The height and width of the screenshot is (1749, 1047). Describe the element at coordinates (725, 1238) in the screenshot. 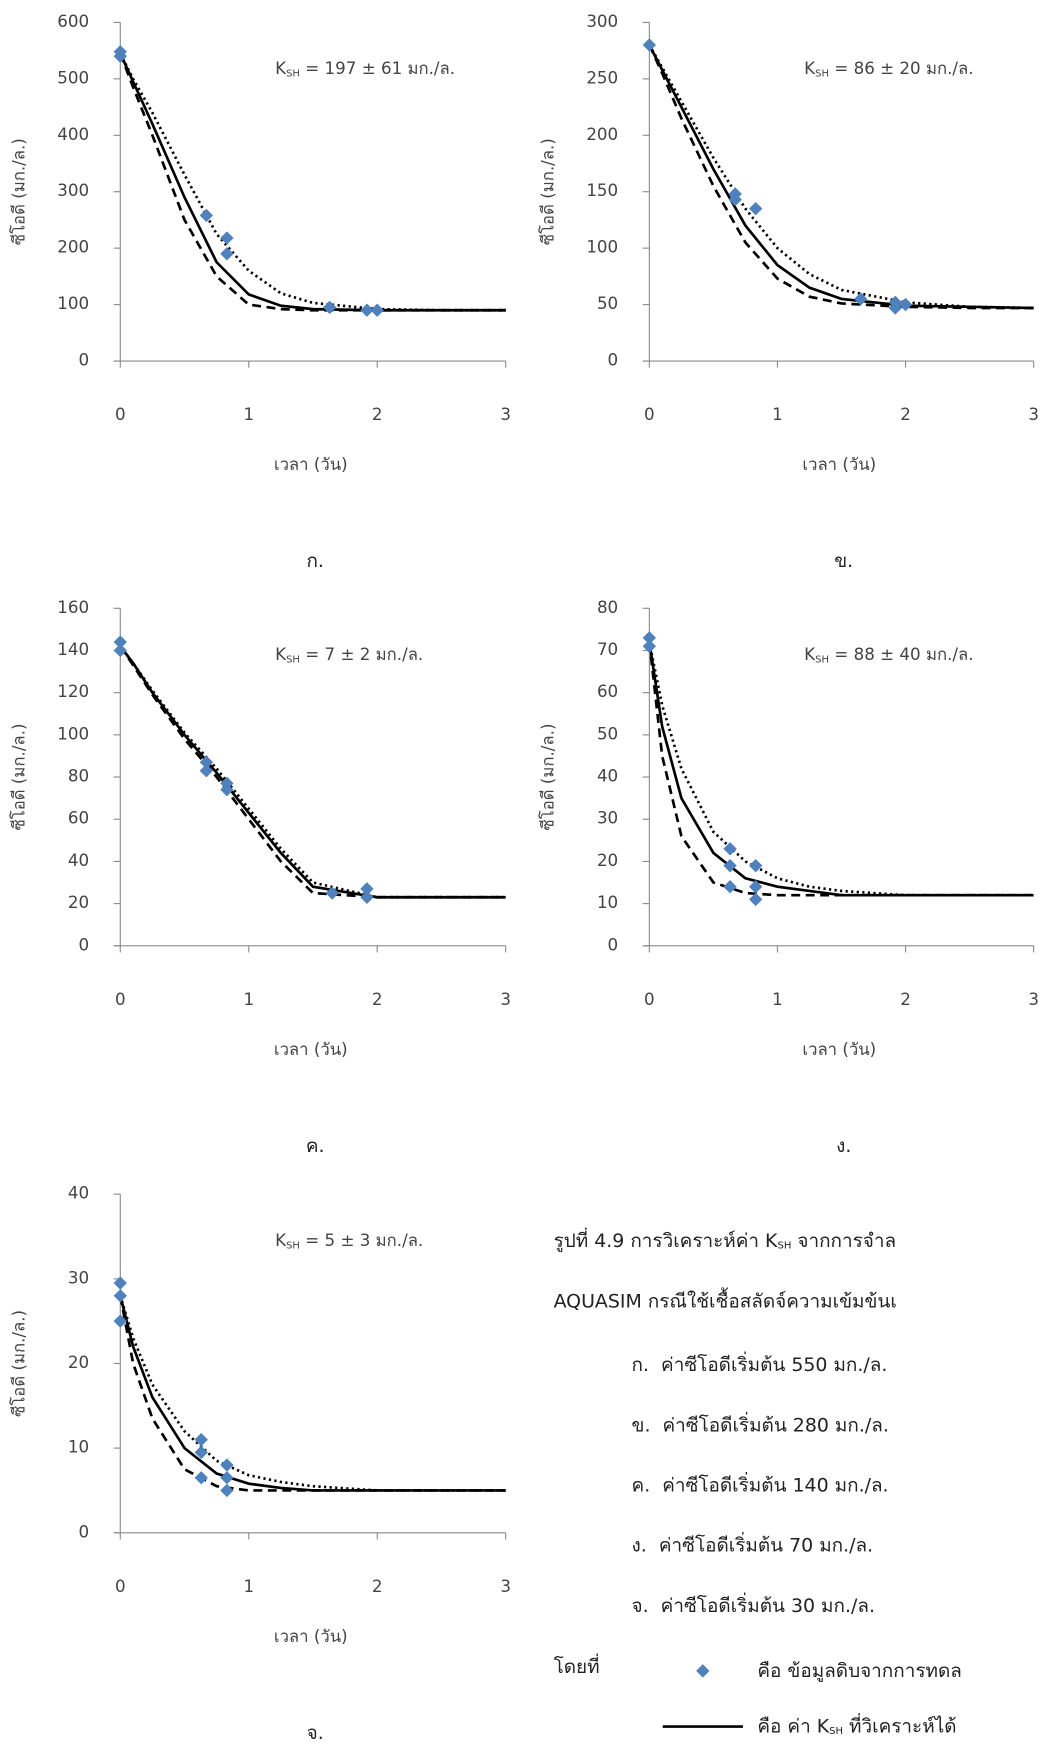

I see `figure-caption: รูปที่ 4.9 การวิเคราะห์ค่า KSH จากการจำล` at that location.